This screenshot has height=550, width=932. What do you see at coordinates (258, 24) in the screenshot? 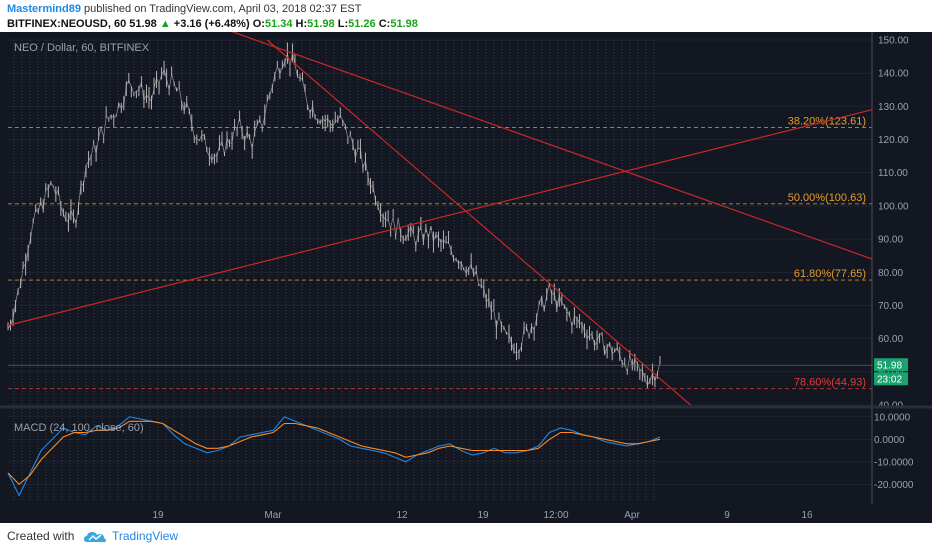
I see `open-label: O:` at bounding box center [258, 24].